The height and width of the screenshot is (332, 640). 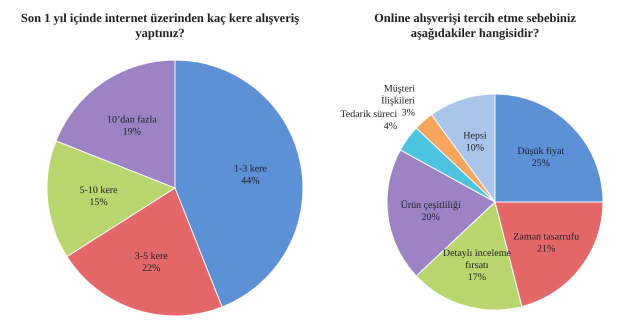 I want to click on data-label: 20%, so click(x=431, y=218).